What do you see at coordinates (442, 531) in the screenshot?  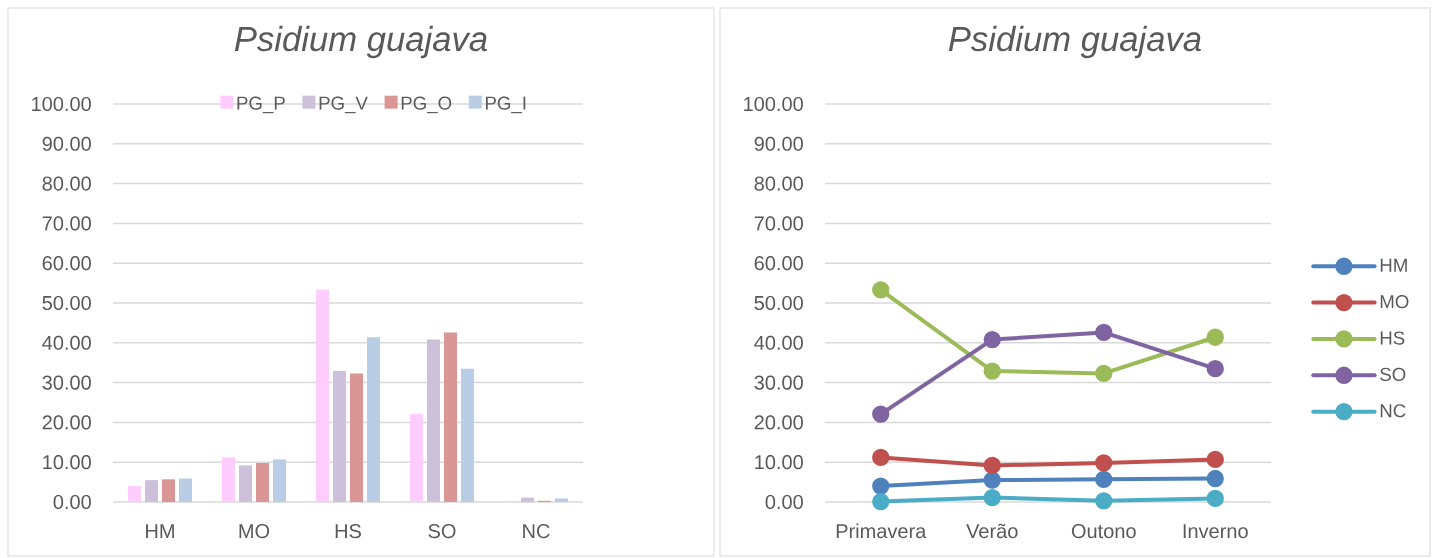 I see `x-tick-label: SO` at bounding box center [442, 531].